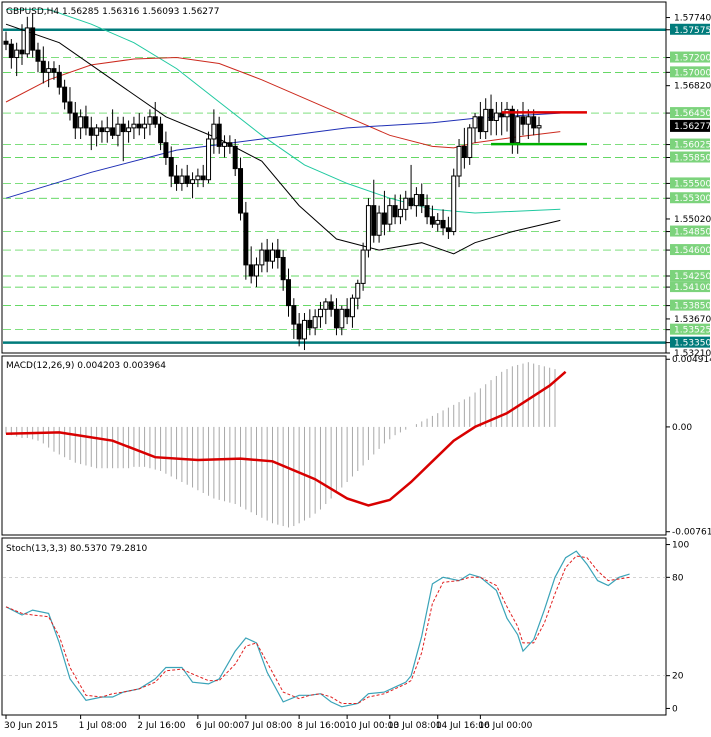 The width and height of the screenshot is (711, 737). Describe the element at coordinates (692, 288) in the screenshot. I see `price-label: 1.54100` at that location.